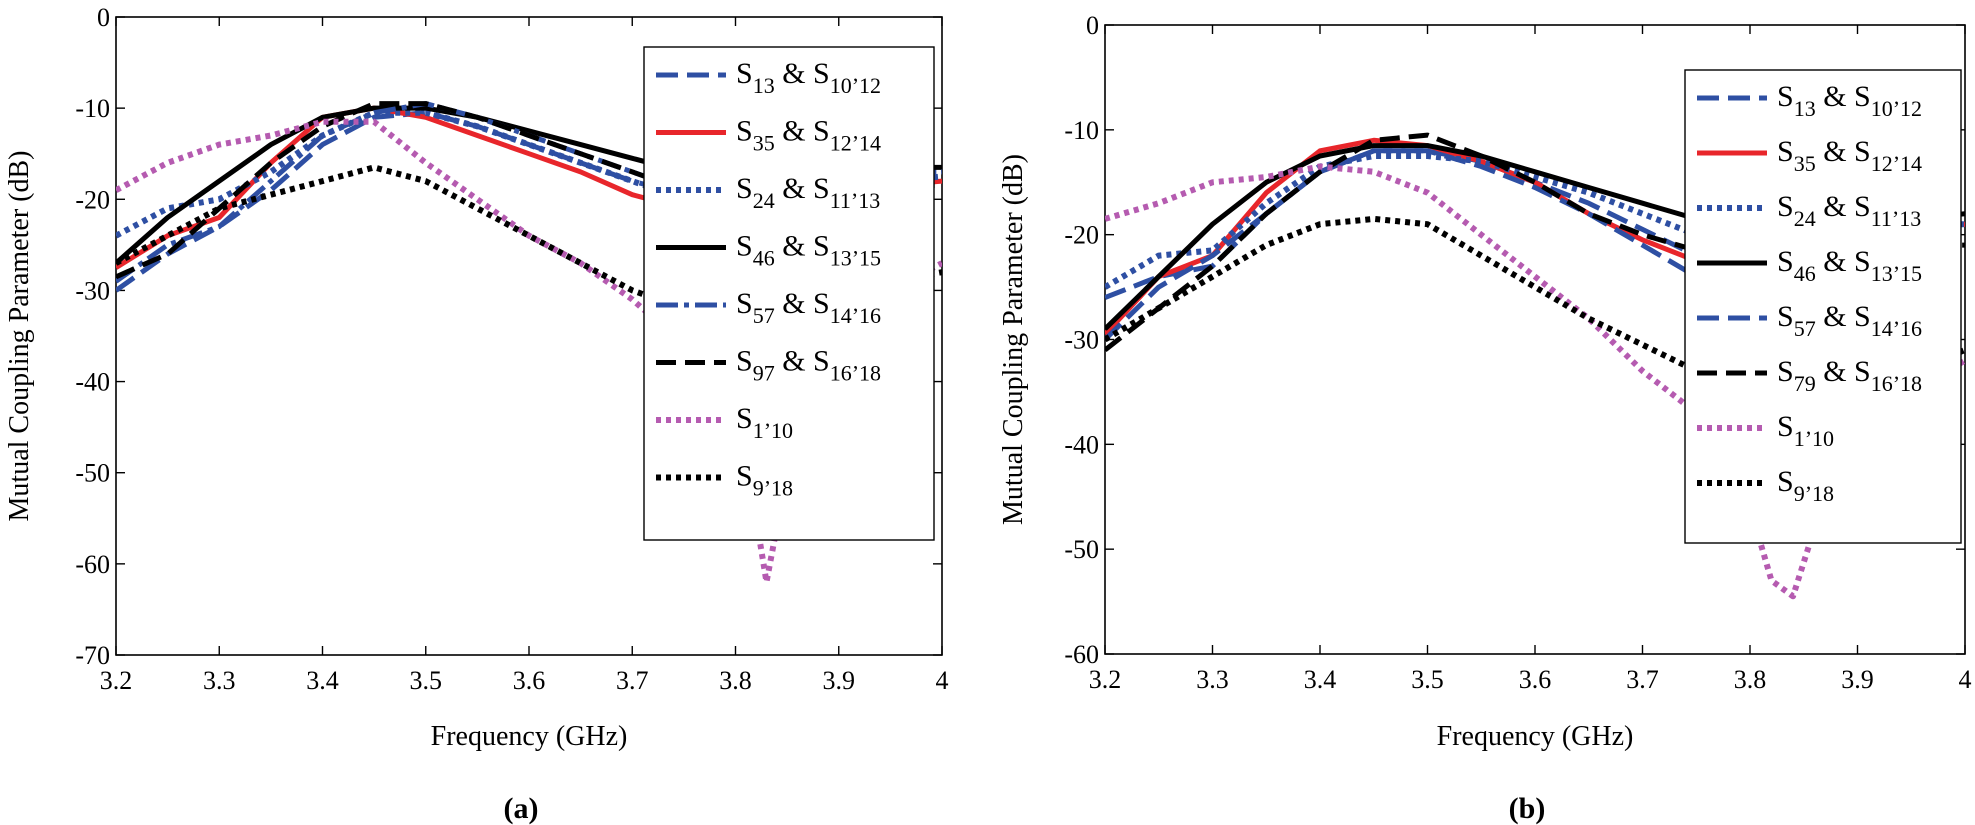 Image resolution: width=1975 pixels, height=825 pixels. I want to click on panel-label: (a), so click(521, 808).